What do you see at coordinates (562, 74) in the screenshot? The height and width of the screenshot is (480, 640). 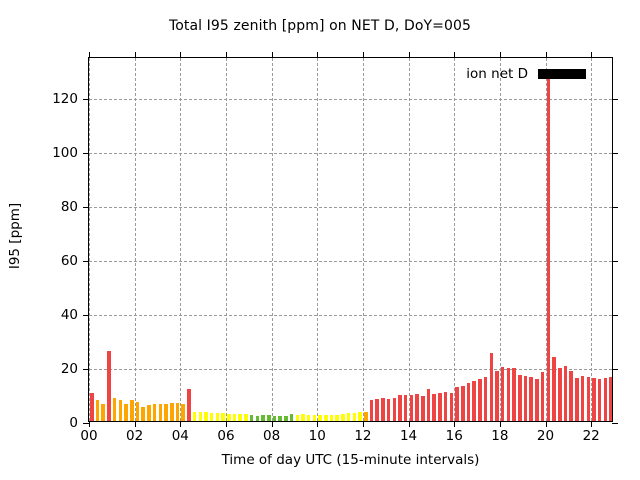 I see `legend-swatch-ion-net-d` at bounding box center [562, 74].